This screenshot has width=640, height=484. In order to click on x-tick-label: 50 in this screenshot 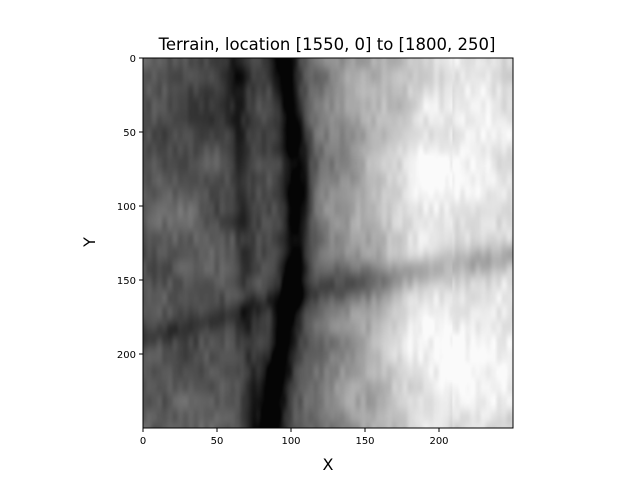, I will do `click(217, 441)`.